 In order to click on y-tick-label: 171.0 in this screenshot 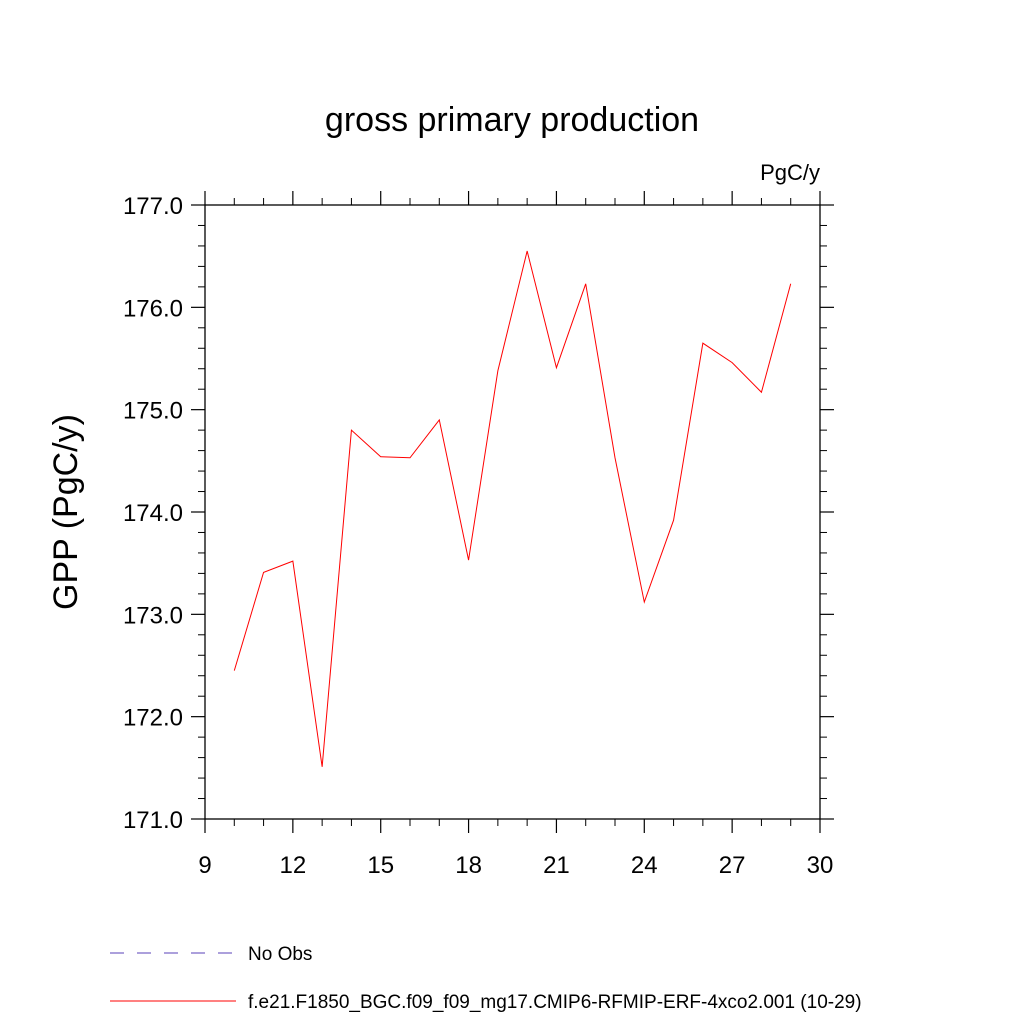, I will do `click(153, 820)`.